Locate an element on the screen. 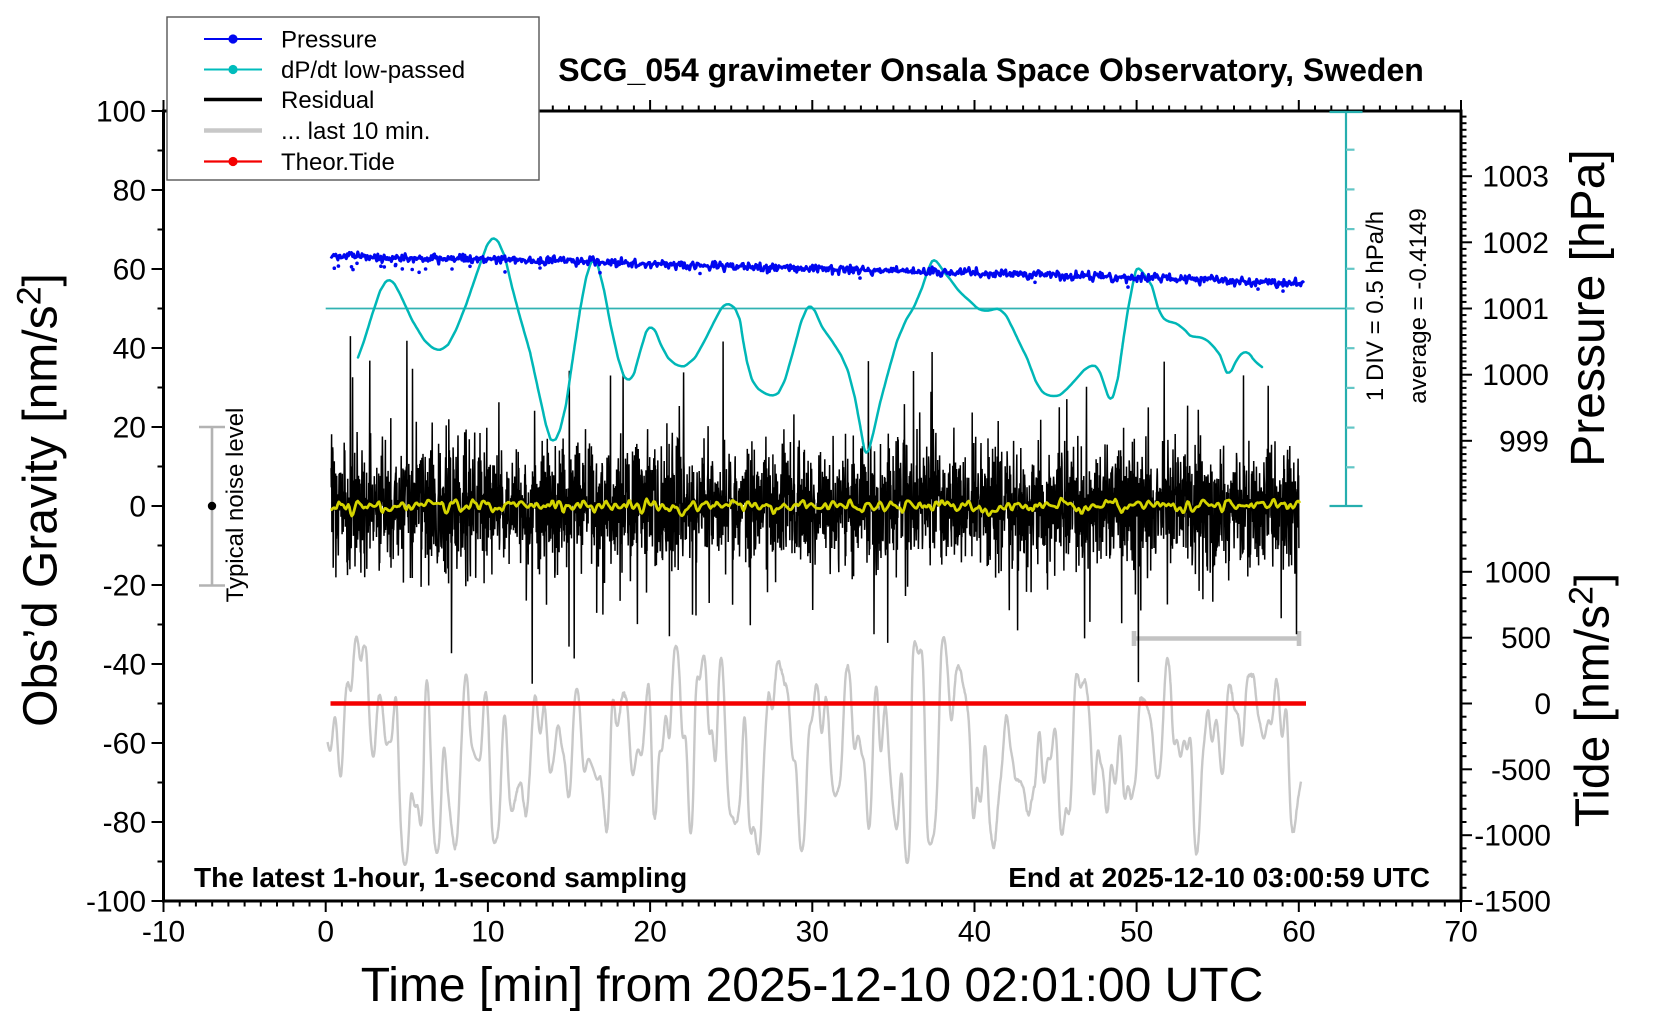 This screenshot has width=1660, height=1025. svg-text: 1003 is located at coordinates (1515, 177).